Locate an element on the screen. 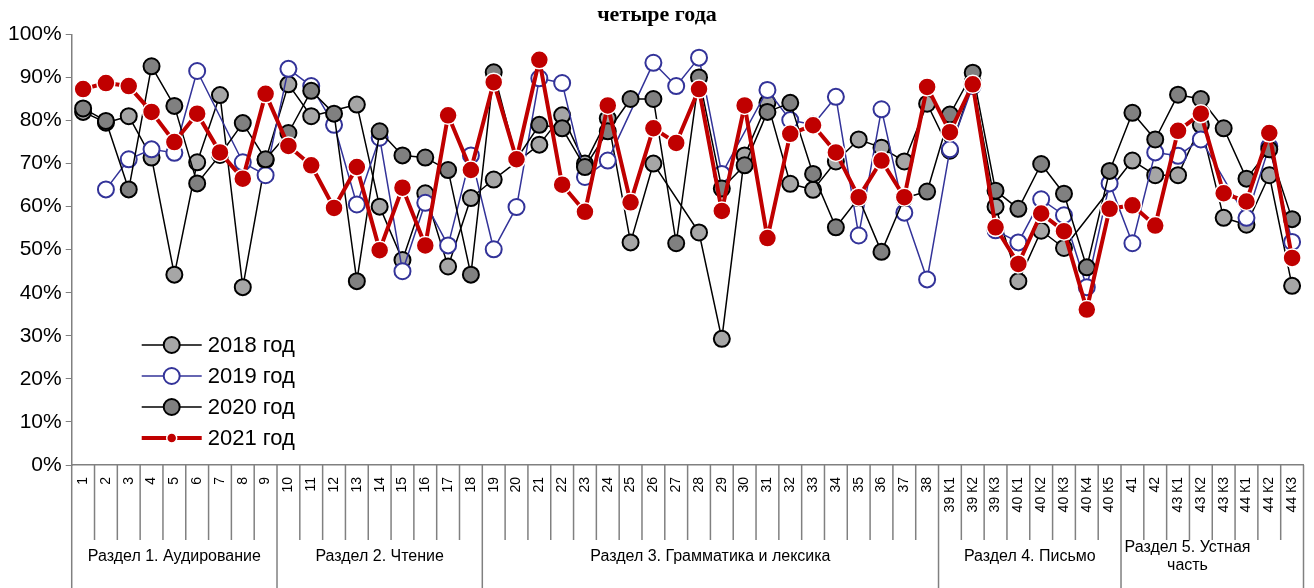 The height and width of the screenshot is (588, 1314). text: Раздел 5. Устная часть is located at coordinates (1187, 556).